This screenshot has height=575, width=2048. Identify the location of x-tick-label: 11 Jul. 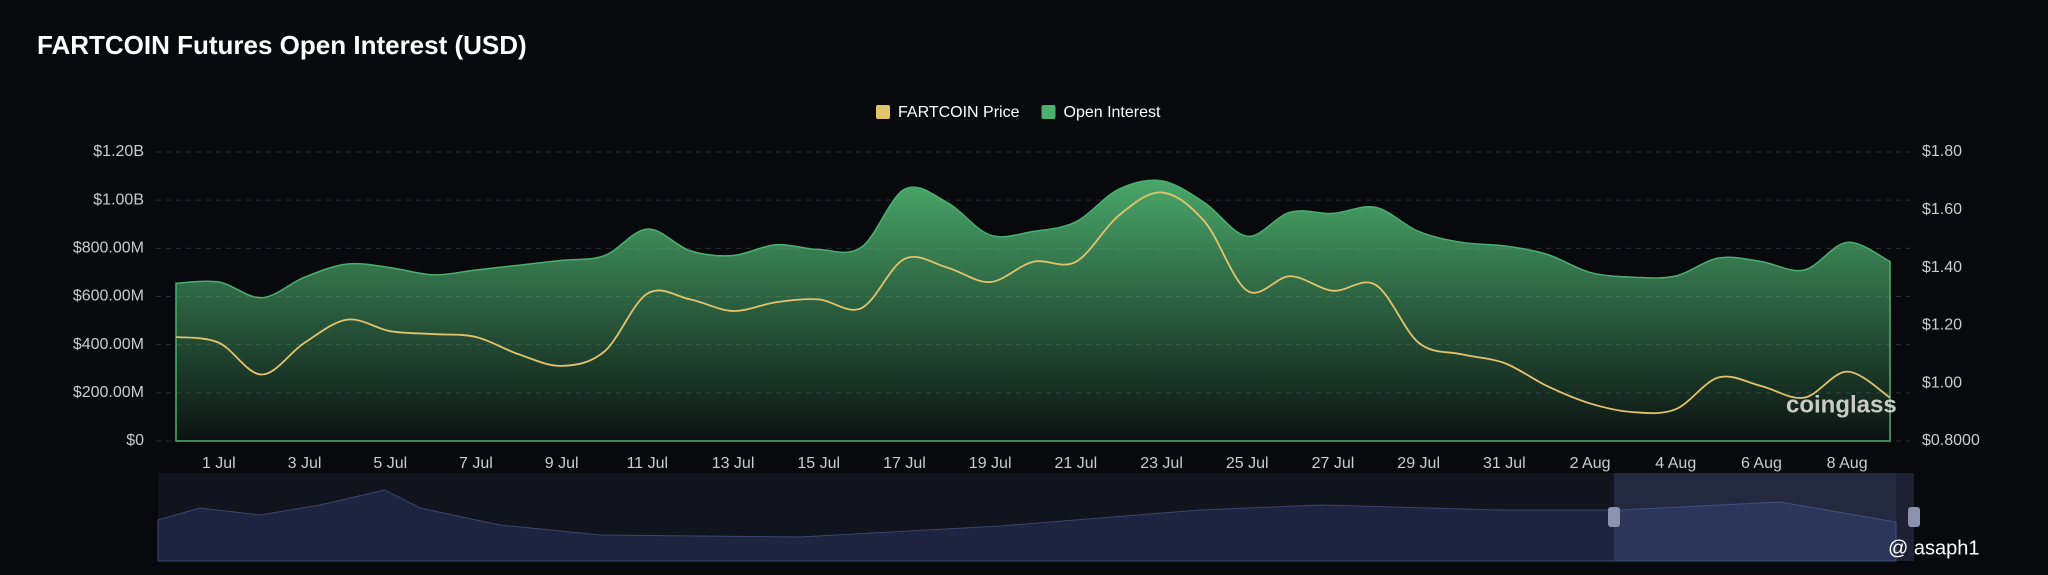
(648, 463).